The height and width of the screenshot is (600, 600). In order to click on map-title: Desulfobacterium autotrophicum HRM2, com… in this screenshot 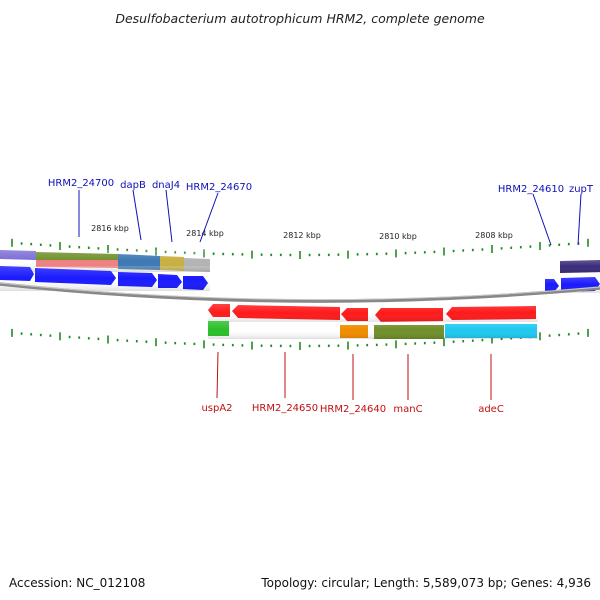, I will do `click(300, 18)`.